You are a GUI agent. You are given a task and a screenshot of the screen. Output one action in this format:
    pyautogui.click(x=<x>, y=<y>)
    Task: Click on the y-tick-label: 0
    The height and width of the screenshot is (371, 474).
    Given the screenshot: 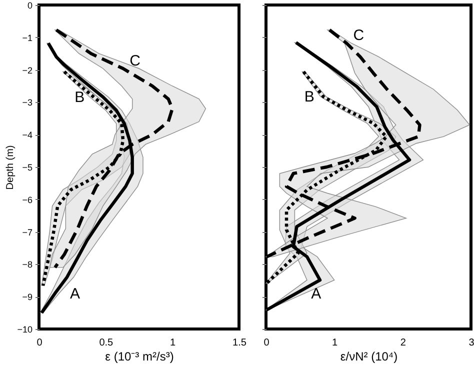 What is the action you would take?
    pyautogui.click(x=29, y=5)
    